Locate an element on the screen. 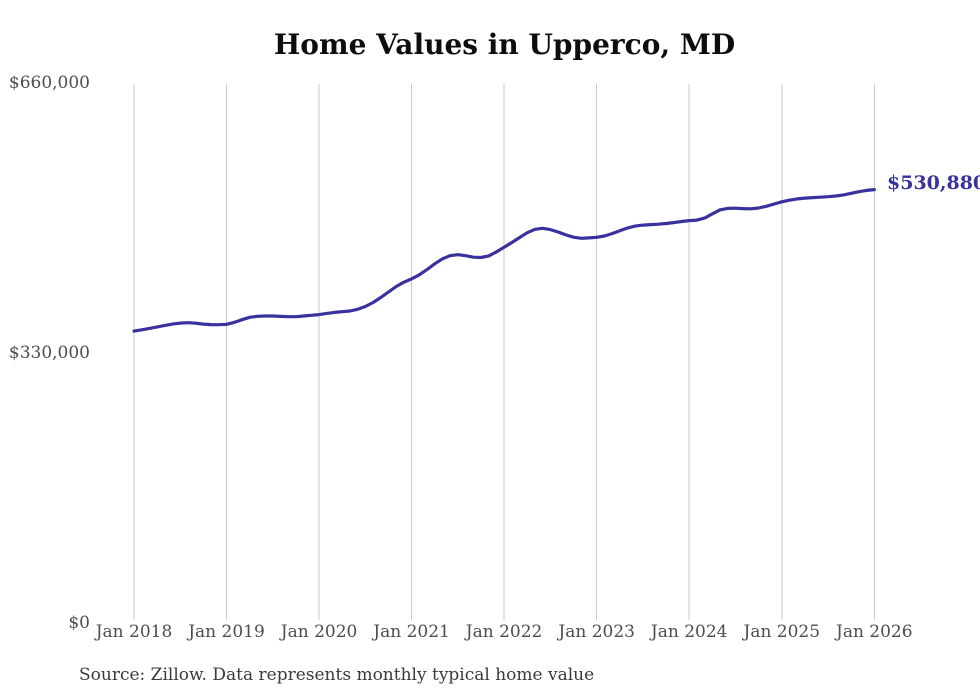 Image resolution: width=980 pixels, height=699 pixels. y-tick-label-660000: $660,000 is located at coordinates (49, 83).